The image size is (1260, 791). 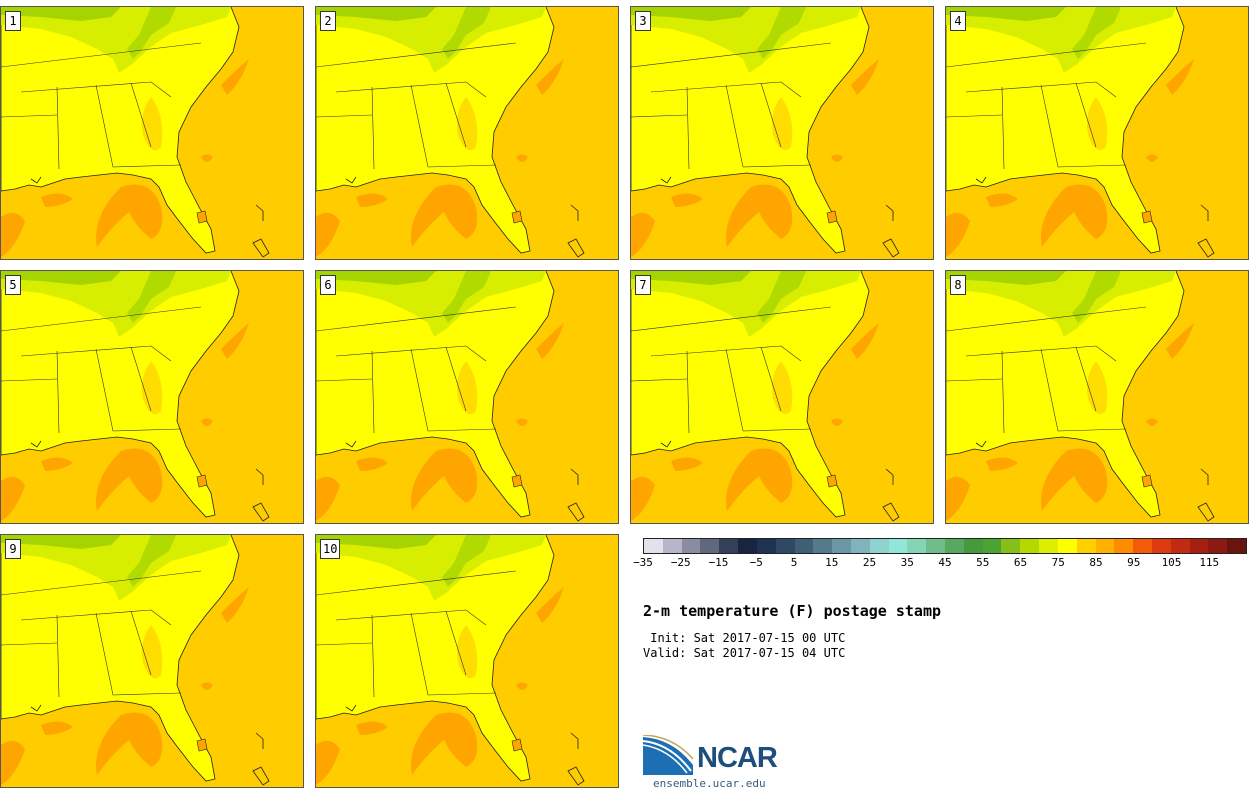 What do you see at coordinates (958, 21) in the screenshot?
I see `member-number-label: 4` at bounding box center [958, 21].